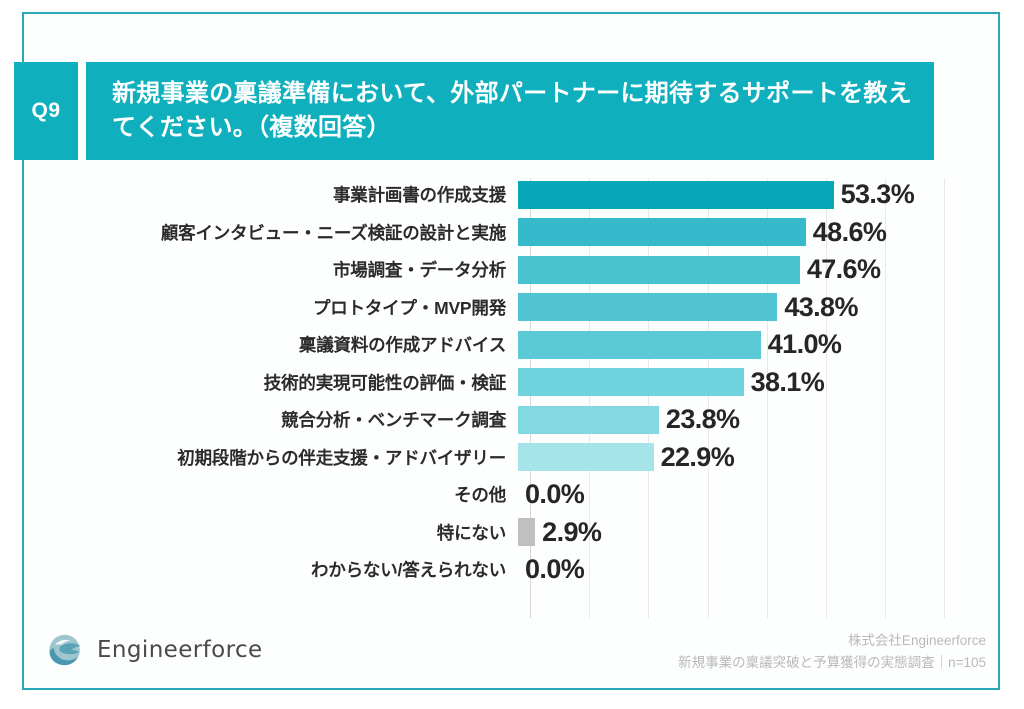 The height and width of the screenshot is (709, 1024). I want to click on chart-row: 特にない 2.9%, so click(512, 532).